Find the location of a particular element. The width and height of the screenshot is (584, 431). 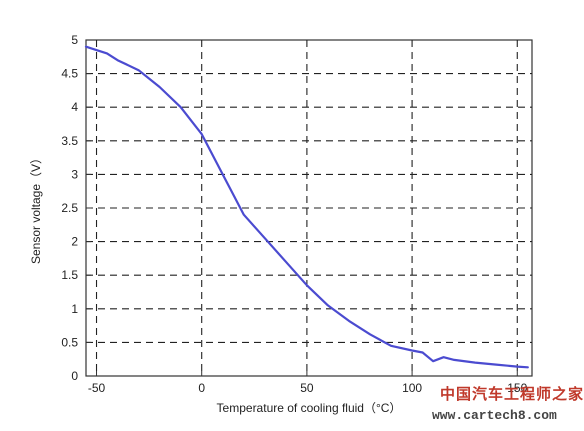

y-tick-label: 1.5 is located at coordinates (69, 275).